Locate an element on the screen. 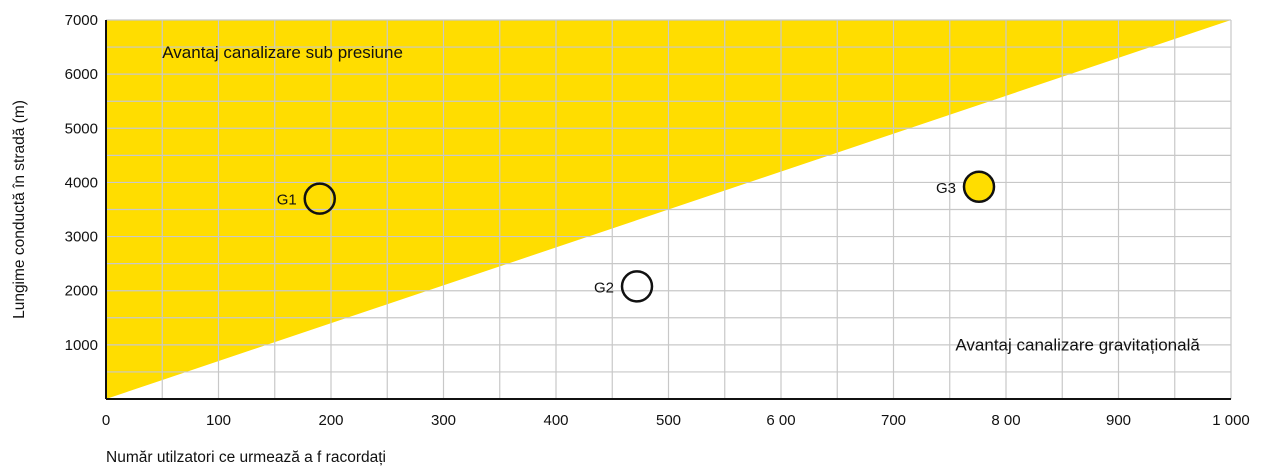 This screenshot has width=1275, height=476. point-g1 is located at coordinates (319, 198).